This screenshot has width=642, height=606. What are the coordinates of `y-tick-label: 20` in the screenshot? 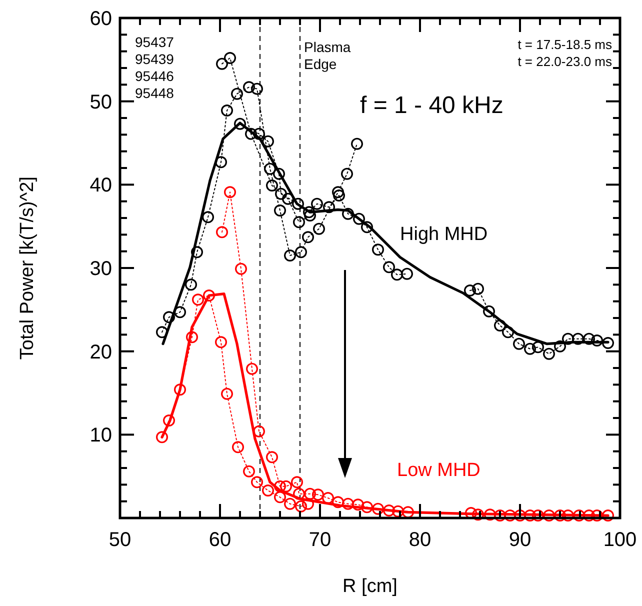 It's located at (101, 352).